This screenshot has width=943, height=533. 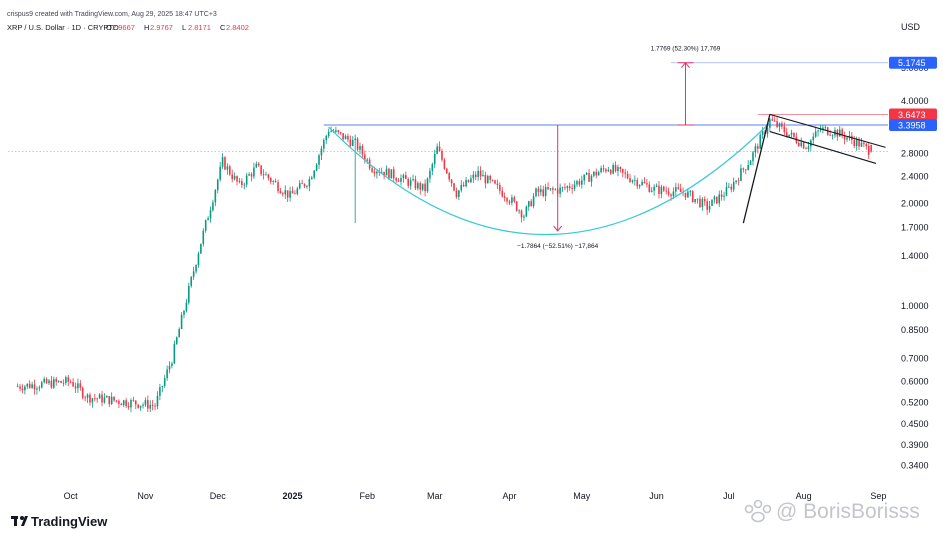 What do you see at coordinates (63, 27) in the screenshot?
I see `symbol-title: XRP / U.S. Dollar · 1D · CRYPTO` at bounding box center [63, 27].